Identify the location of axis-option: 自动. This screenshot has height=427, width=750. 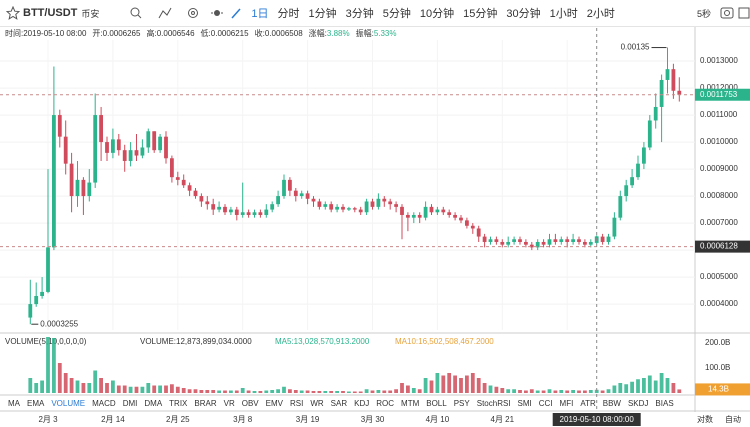
(733, 419).